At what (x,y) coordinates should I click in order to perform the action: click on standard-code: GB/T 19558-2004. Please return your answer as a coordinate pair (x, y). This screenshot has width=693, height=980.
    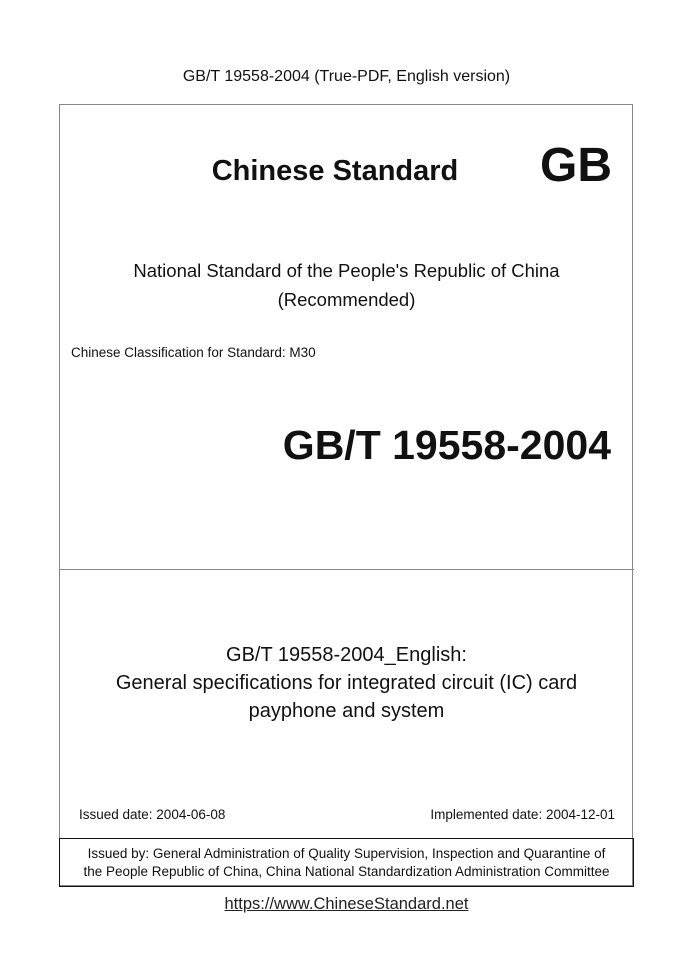
    Looking at the image, I should click on (446, 445).